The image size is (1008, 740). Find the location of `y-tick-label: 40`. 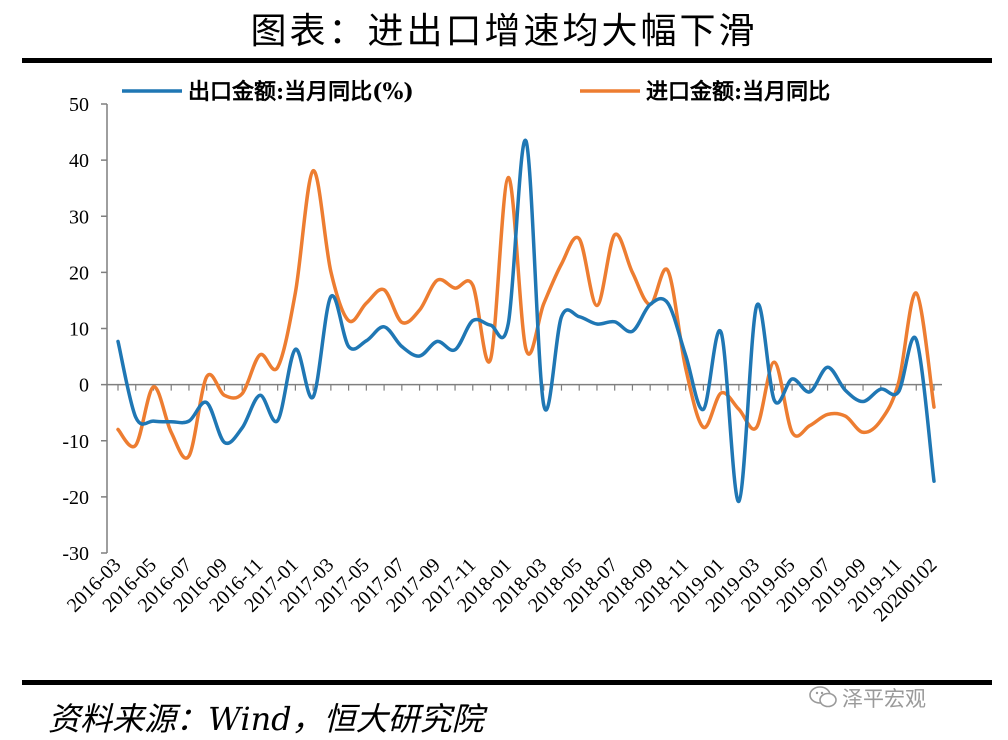

y-tick-label: 40 is located at coordinates (79, 161).